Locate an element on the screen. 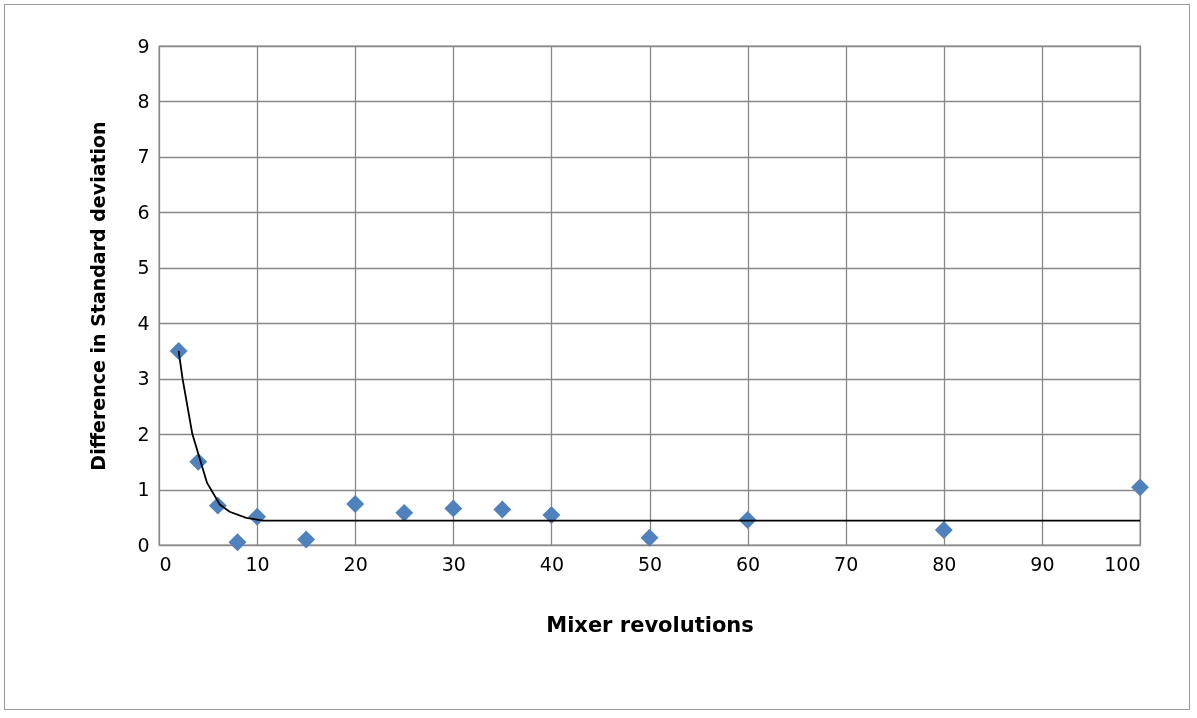  y-tick-label: 7 is located at coordinates (143, 156).